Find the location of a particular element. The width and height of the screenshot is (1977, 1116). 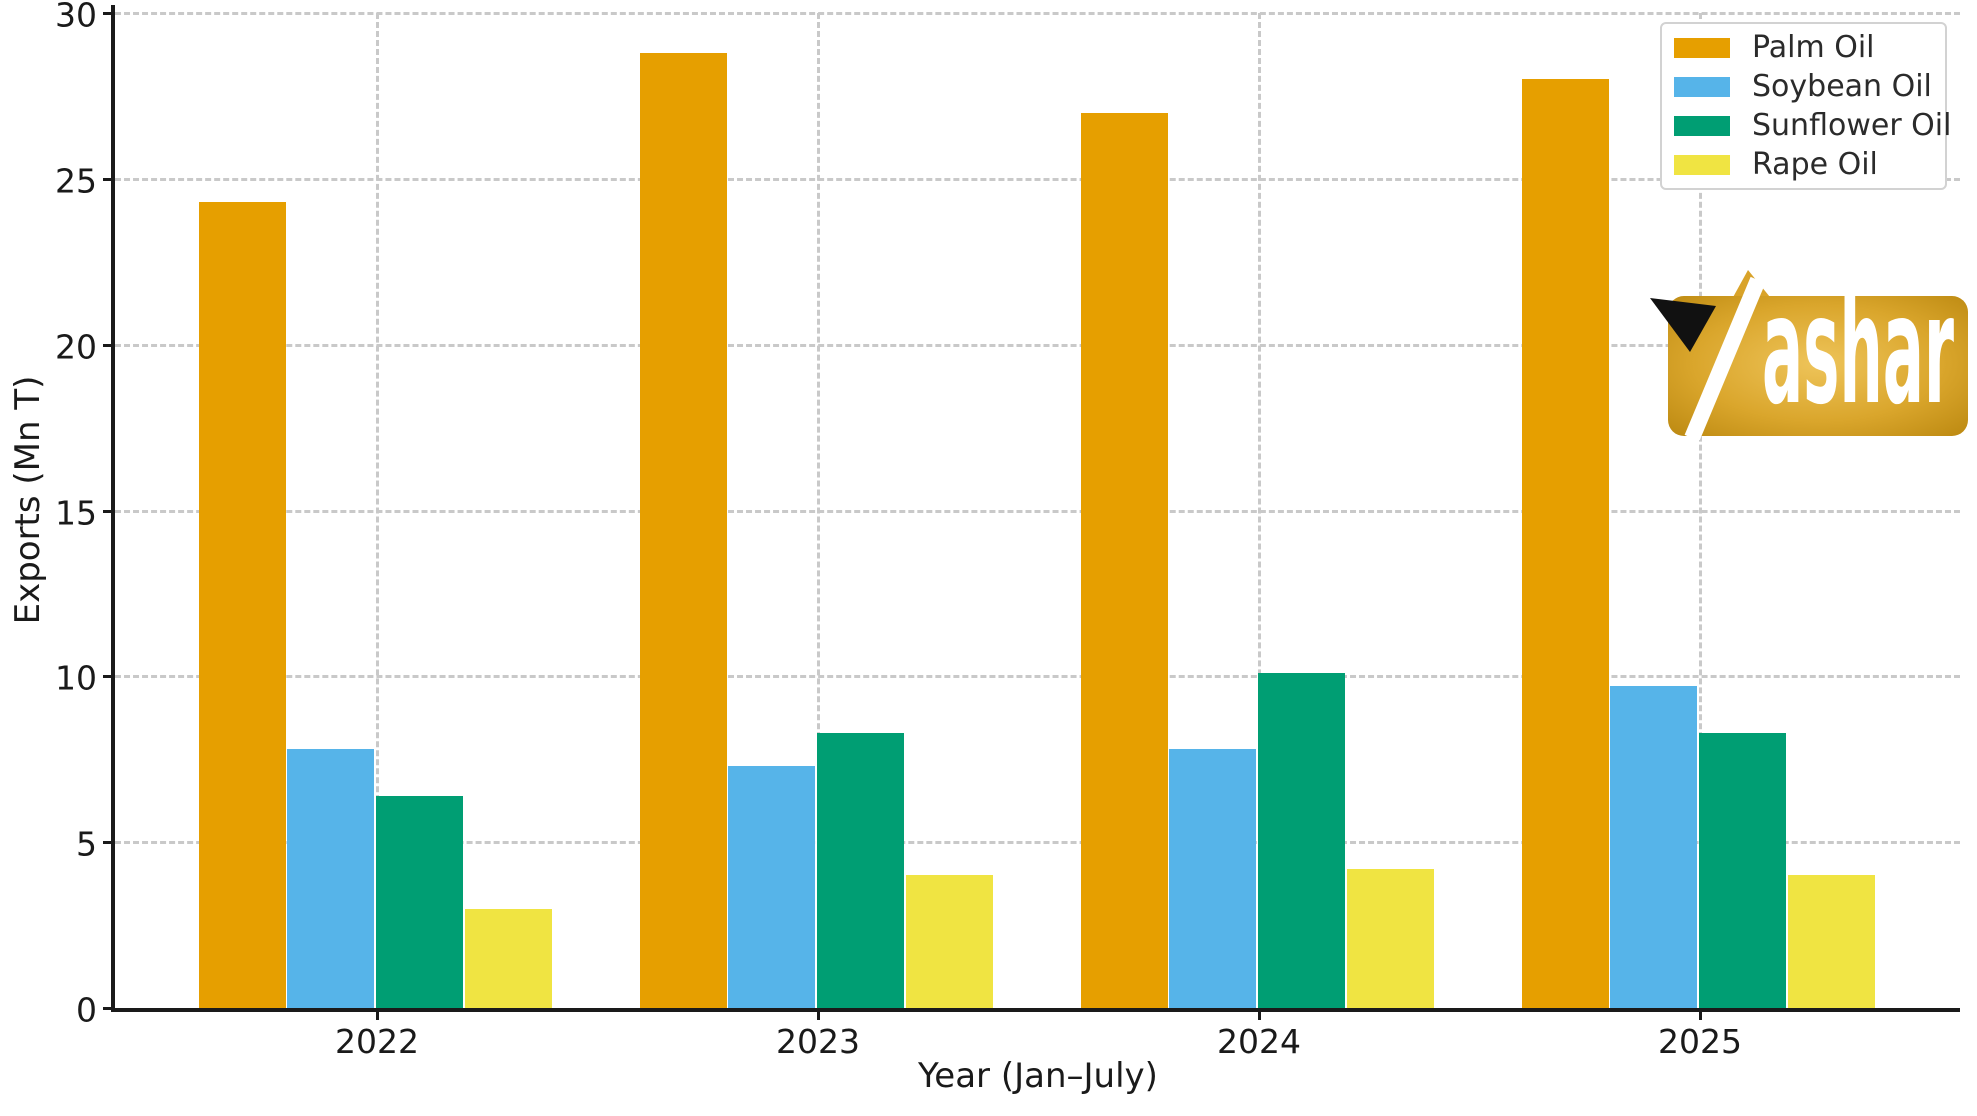

y-tick-label: 5 is located at coordinates (86, 844).